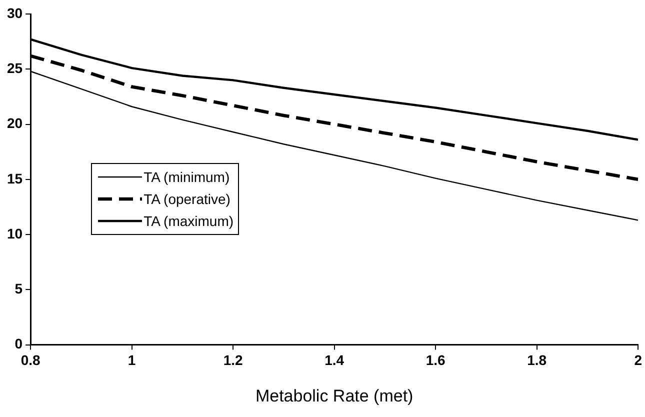 This screenshot has width=645, height=417. What do you see at coordinates (18, 344) in the screenshot?
I see `y-tick-label: 0` at bounding box center [18, 344].